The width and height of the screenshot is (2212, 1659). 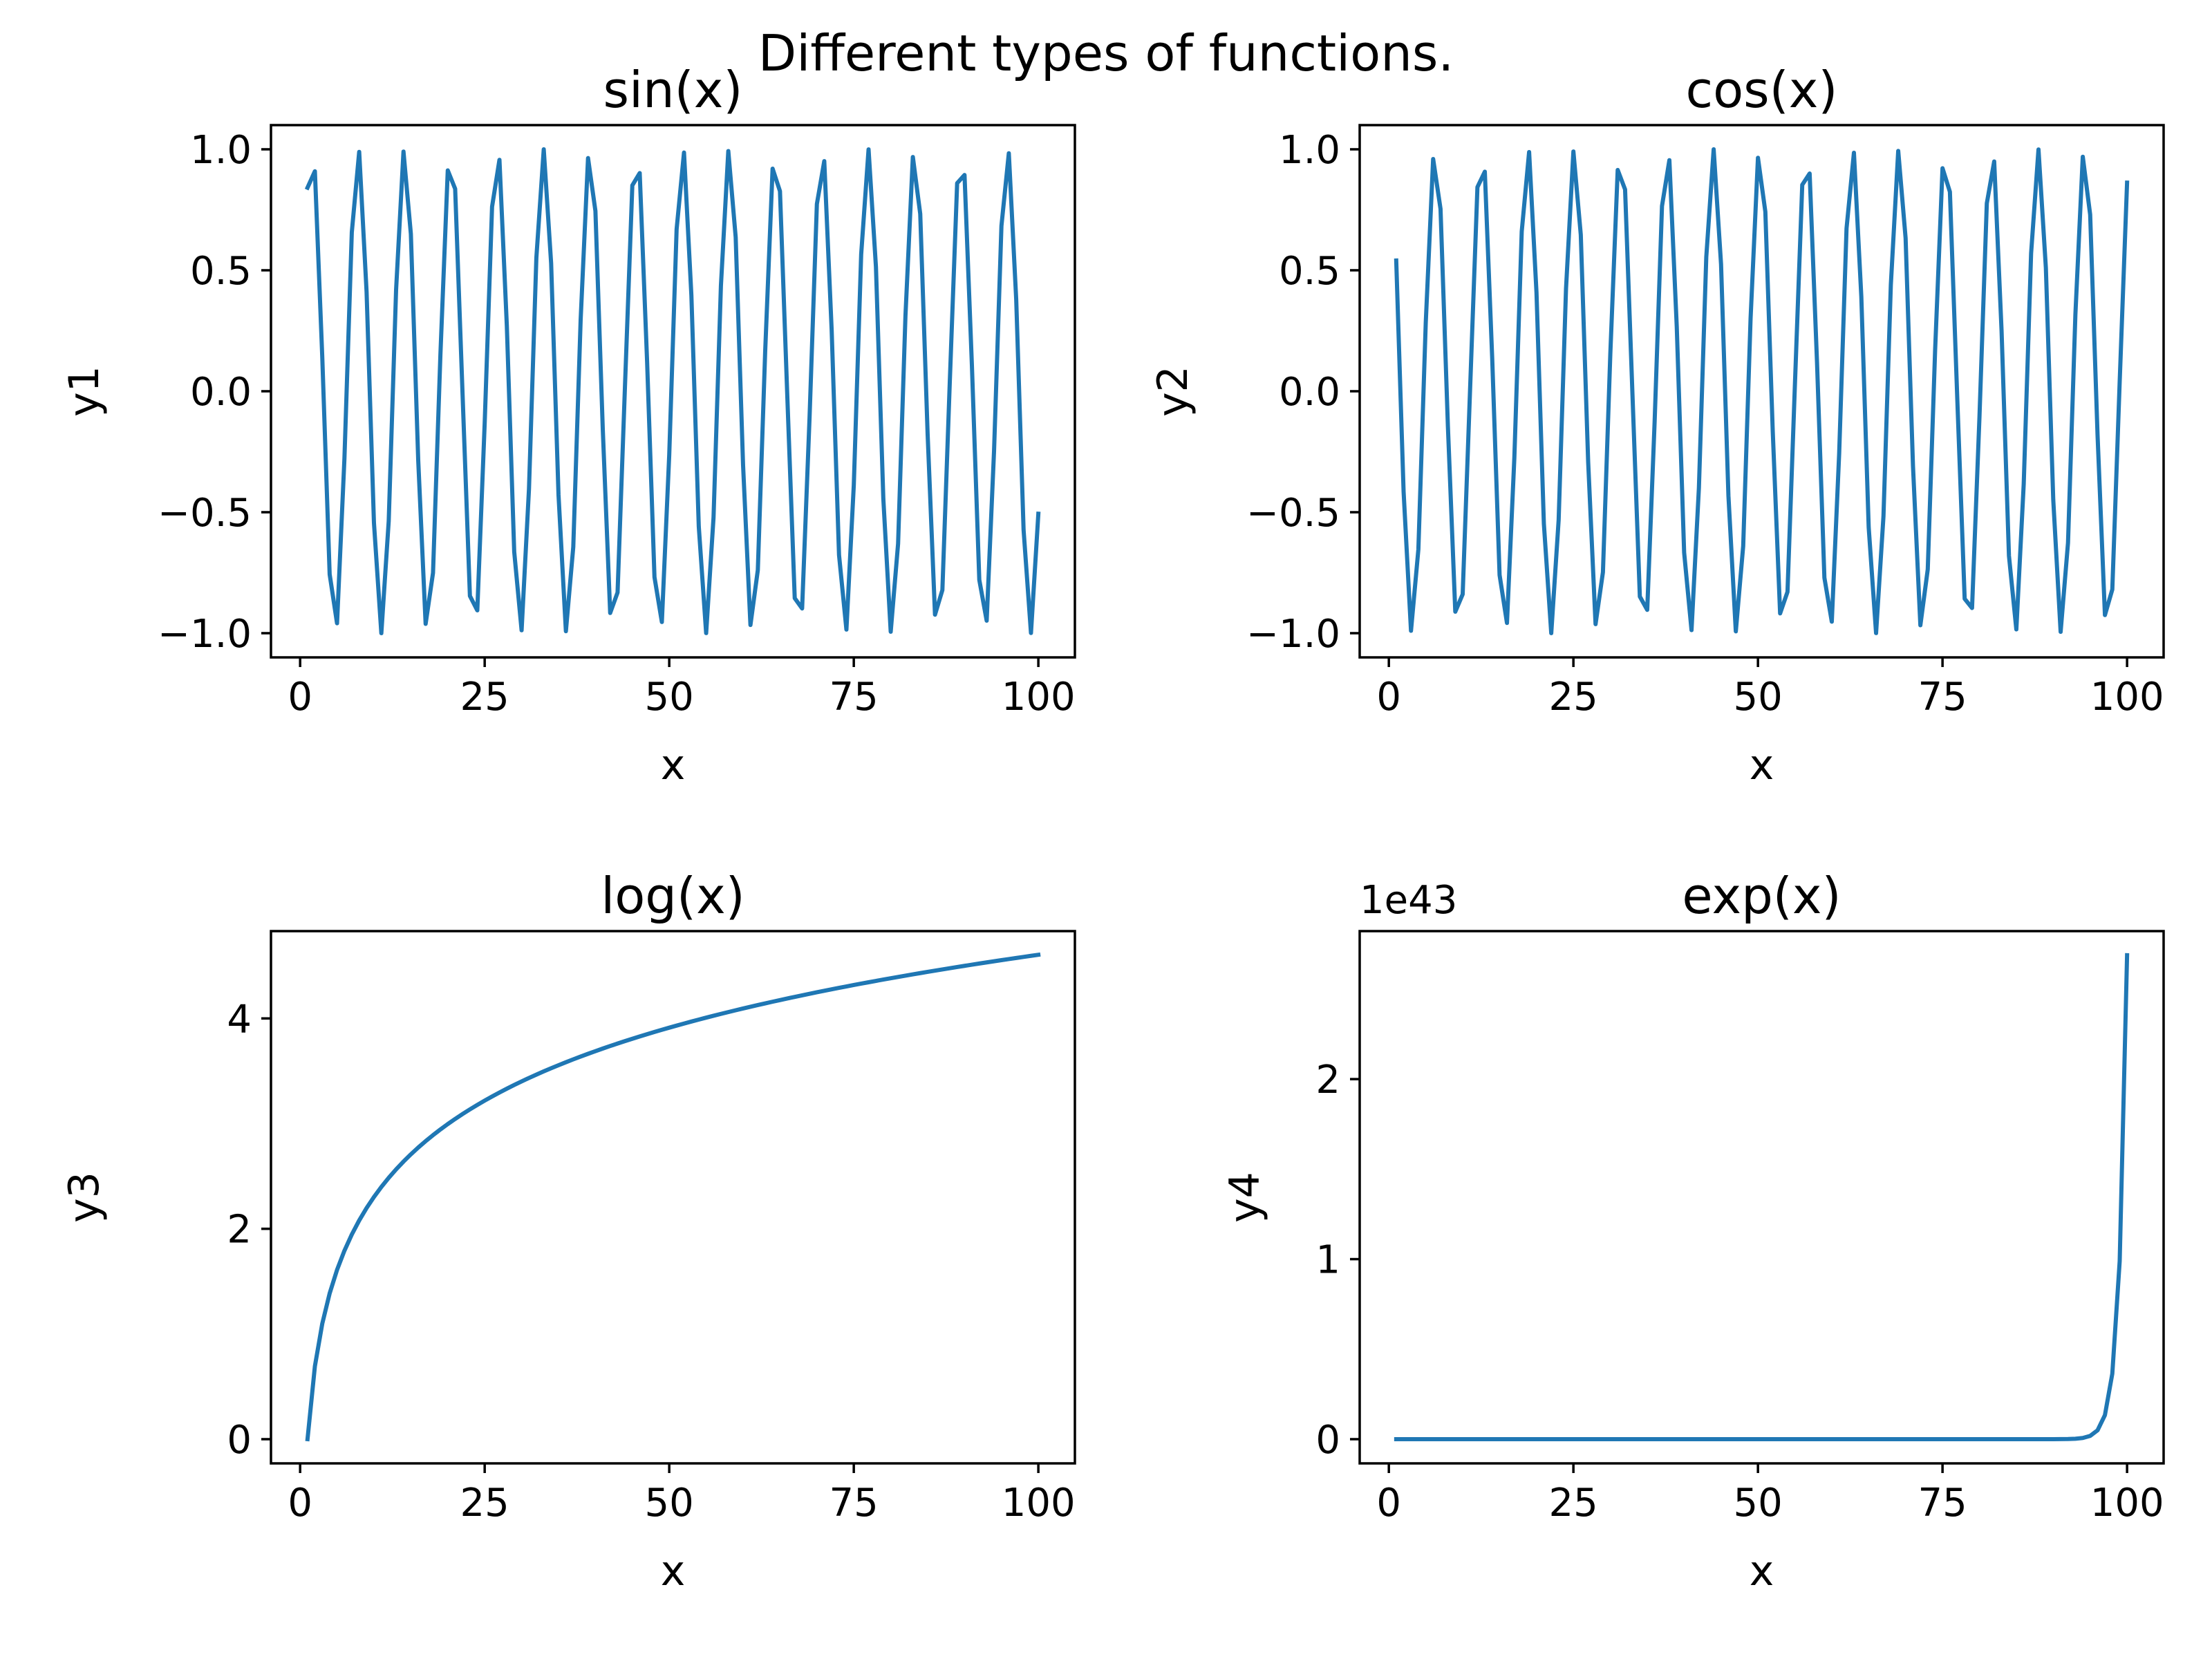 What do you see at coordinates (1039, 698) in the screenshot?
I see `sin-x-tick-label: 100` at bounding box center [1039, 698].